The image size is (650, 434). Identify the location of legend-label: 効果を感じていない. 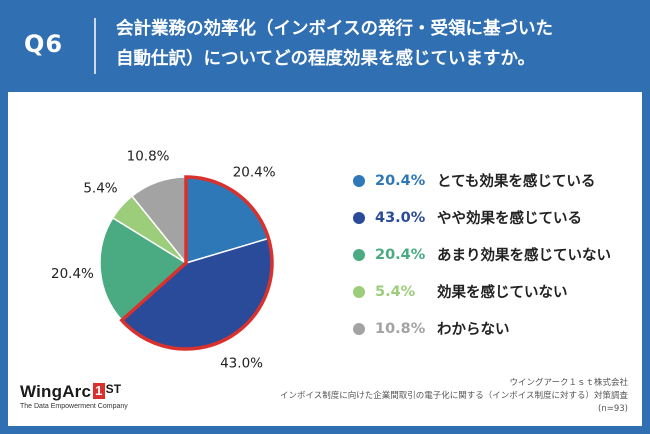
(502, 293).